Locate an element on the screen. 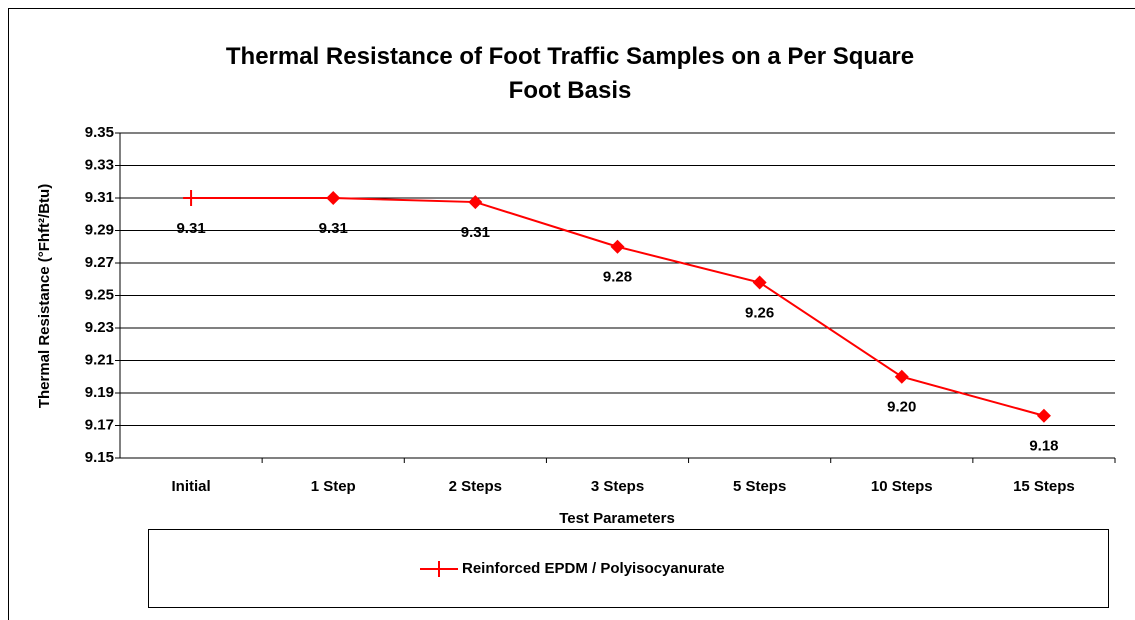 The width and height of the screenshot is (1135, 620). y-tick-label: 9.27 is located at coordinates (99, 262).